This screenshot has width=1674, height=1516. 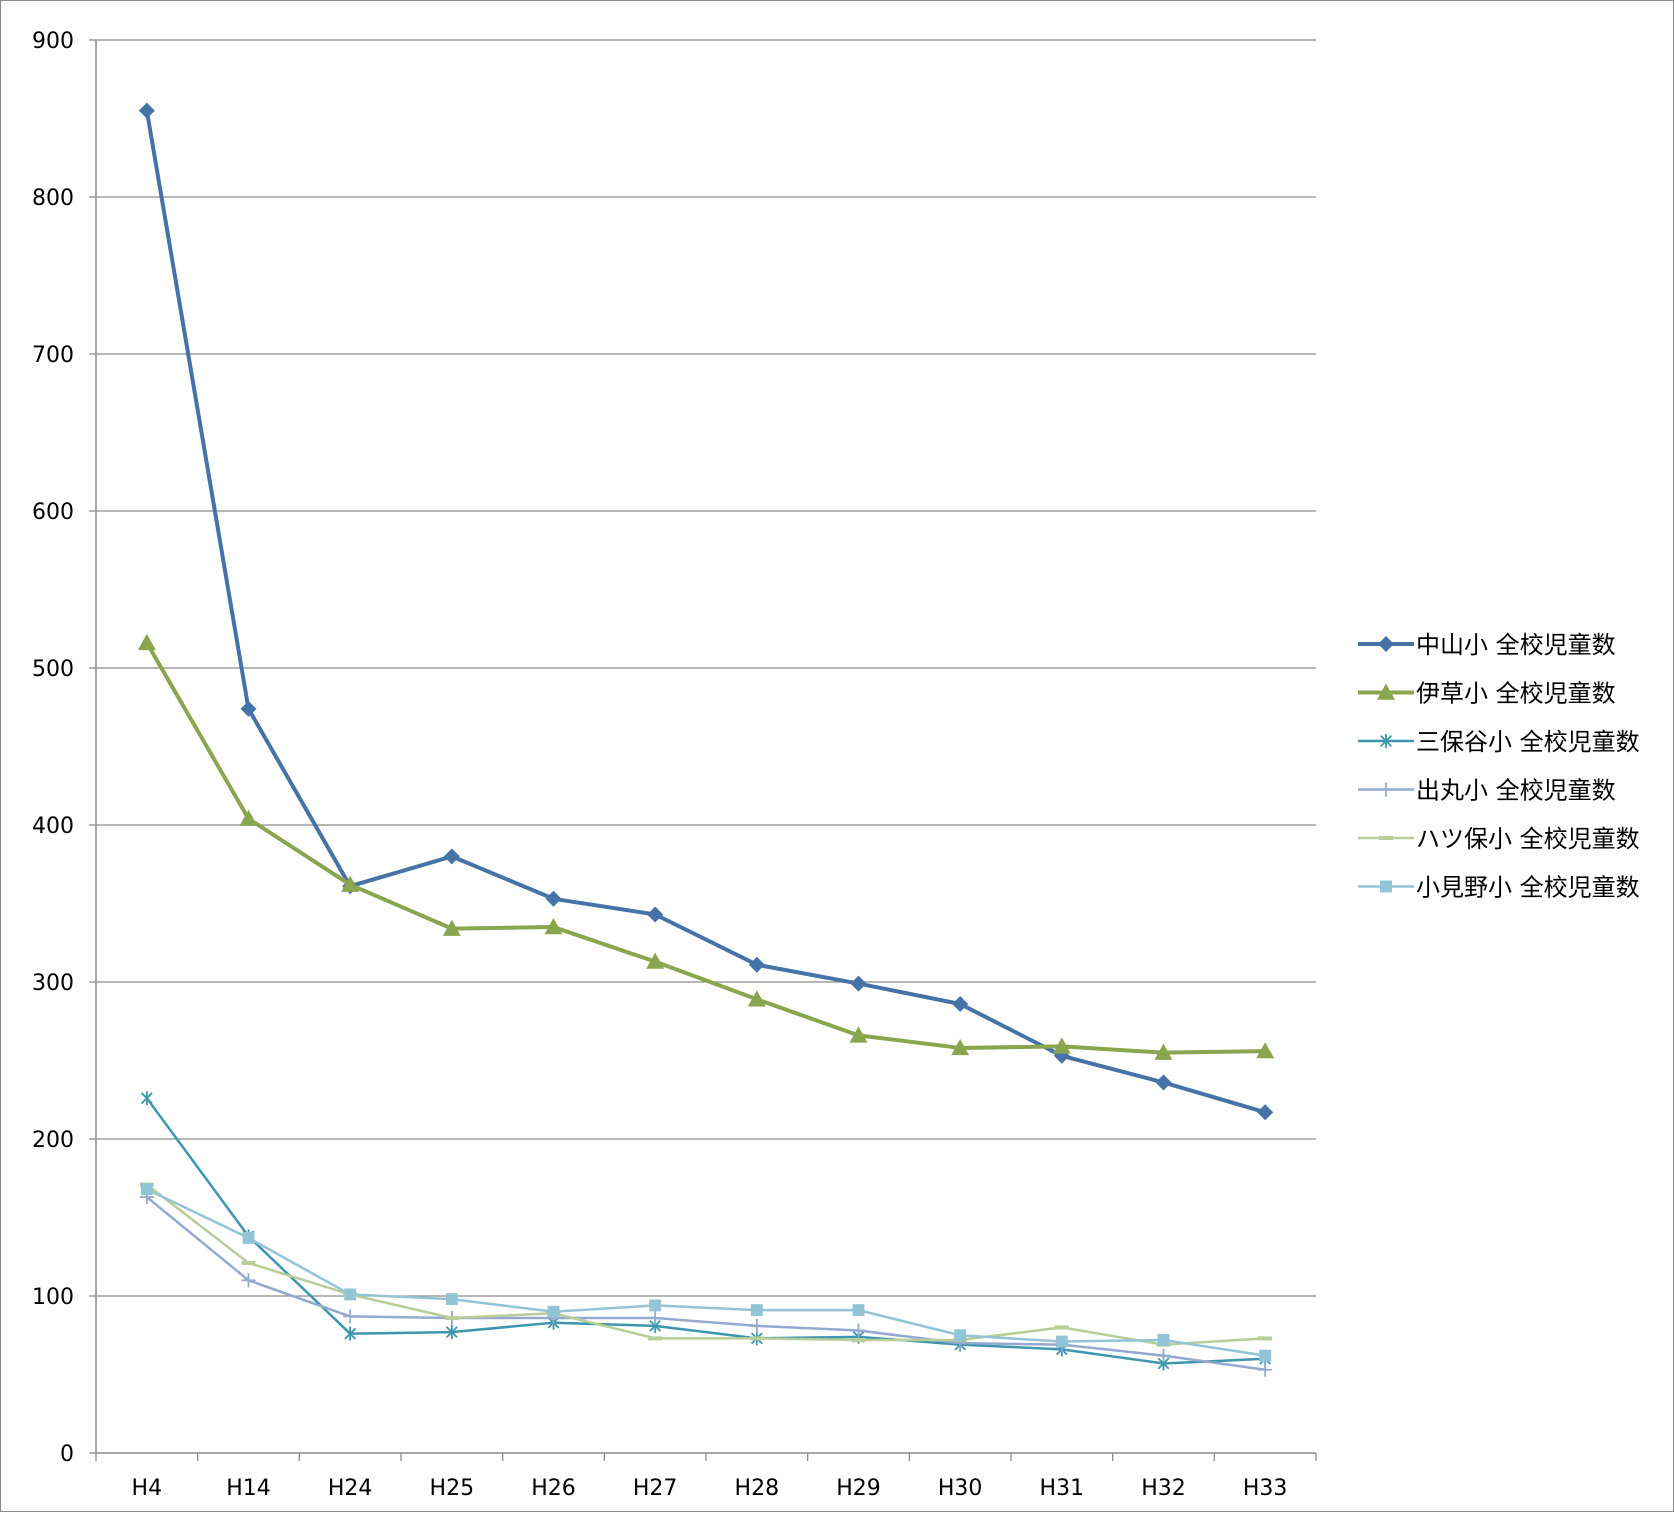 I want to click on y-tick-label: 900, so click(x=53, y=41).